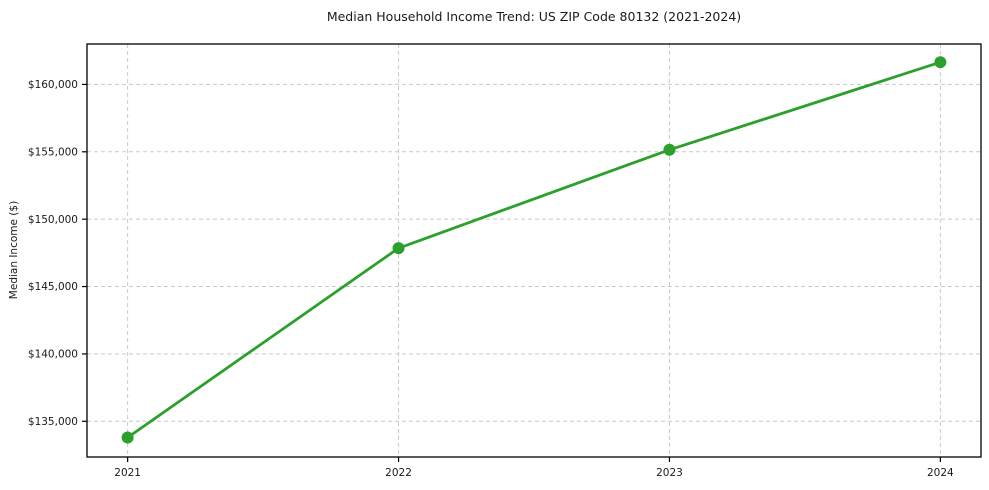  What do you see at coordinates (127, 473) in the screenshot?
I see `x-tick-label: 2021` at bounding box center [127, 473].